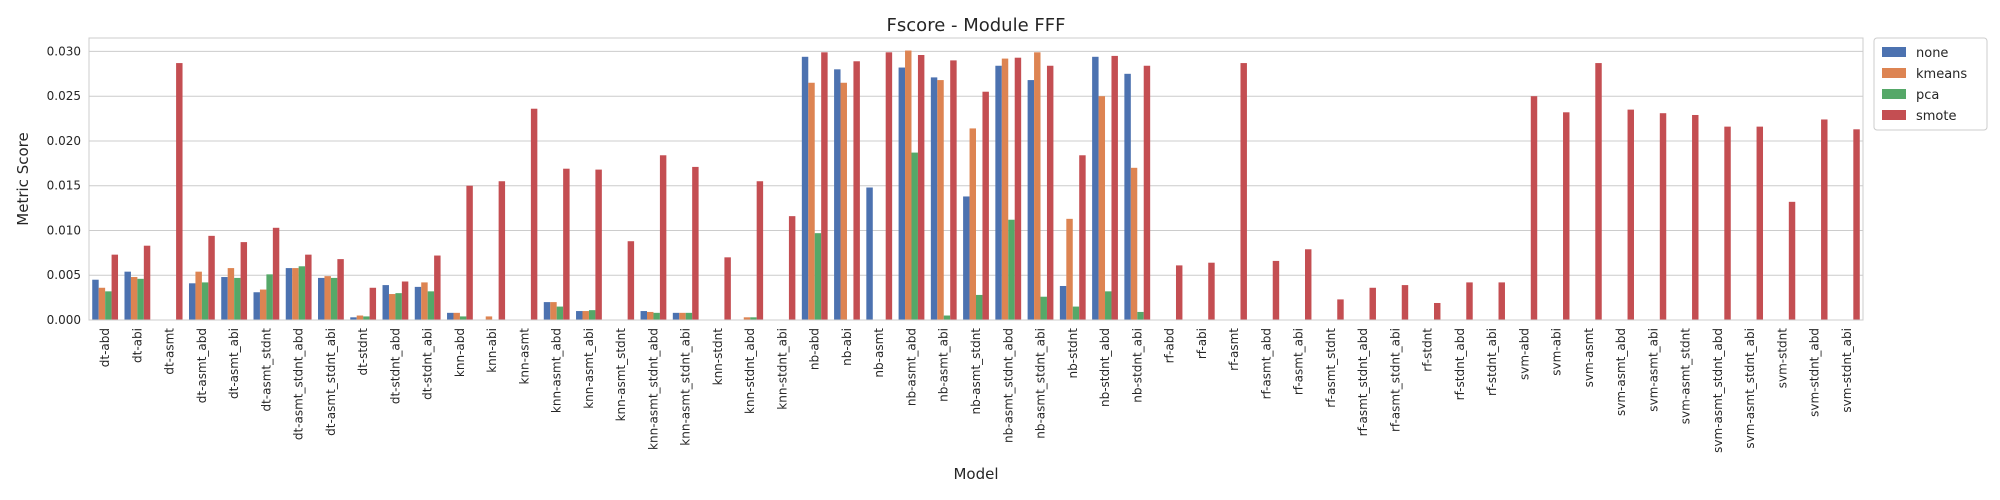  Describe the element at coordinates (64, 186) in the screenshot. I see `y-tick-label: 0.015` at that location.